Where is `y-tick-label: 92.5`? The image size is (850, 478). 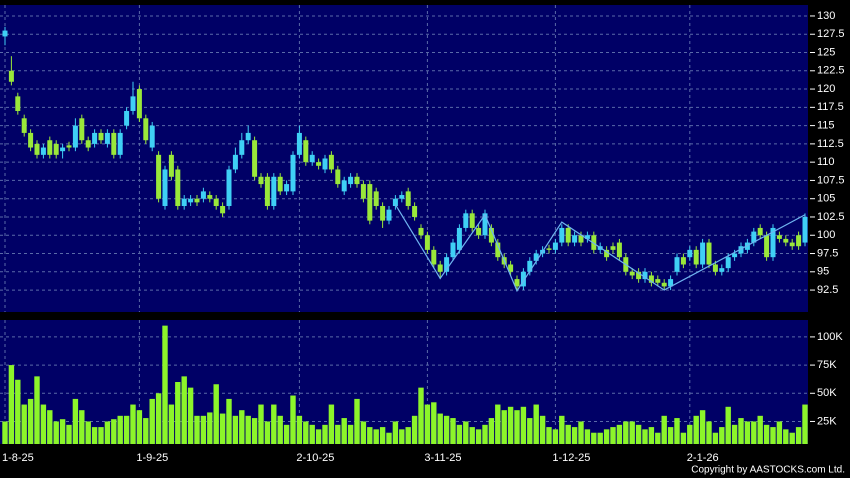
y-tick-label: 92.5 is located at coordinates (827, 290).